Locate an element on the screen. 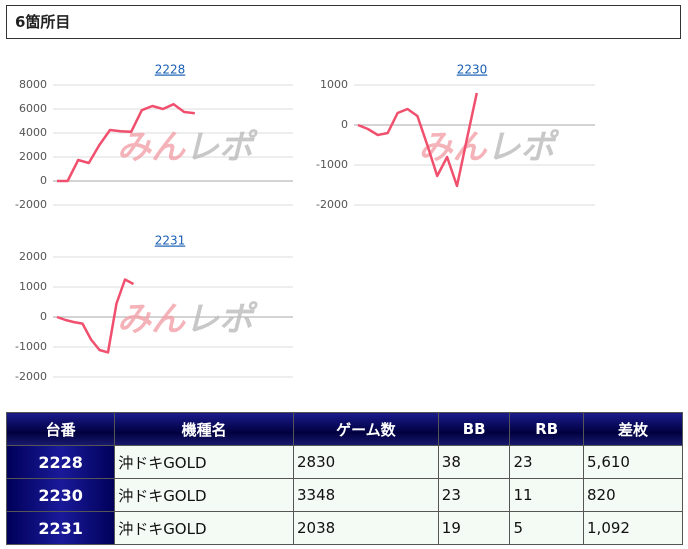 The image size is (688, 549). chart-title-link: 2228 is located at coordinates (170, 70).